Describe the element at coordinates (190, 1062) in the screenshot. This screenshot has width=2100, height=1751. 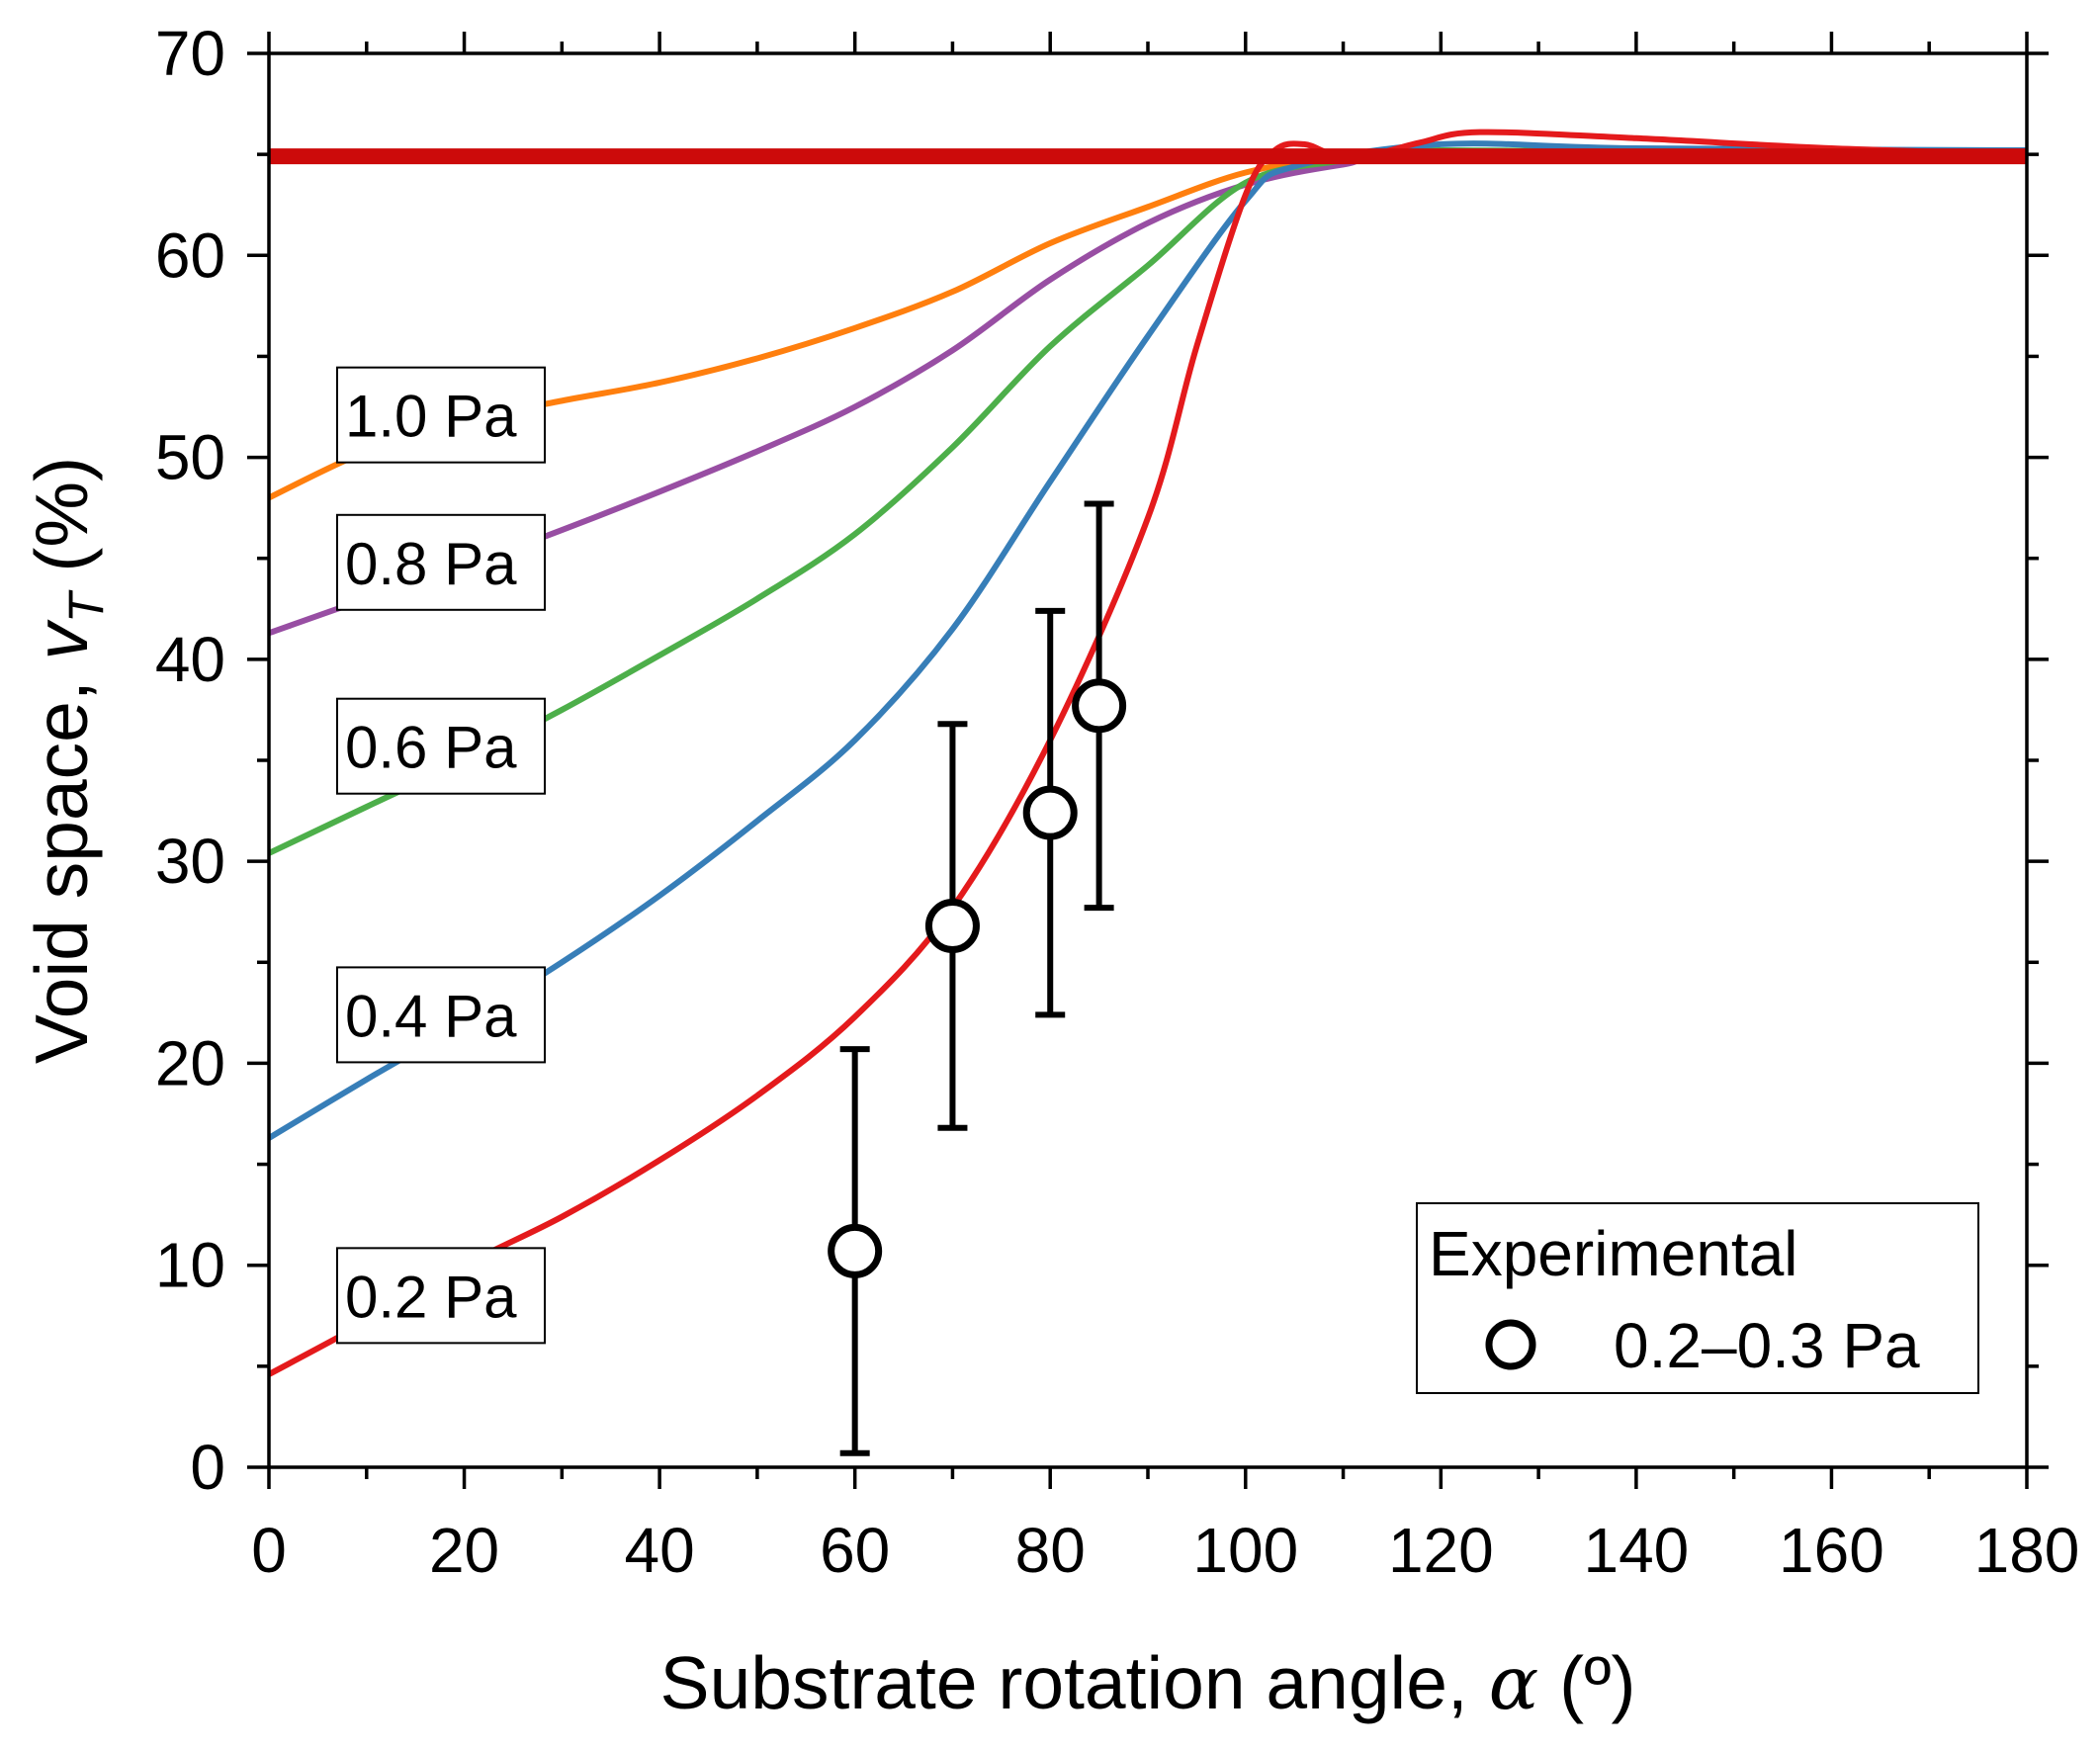
I see `y-tick-label: 20` at that location.